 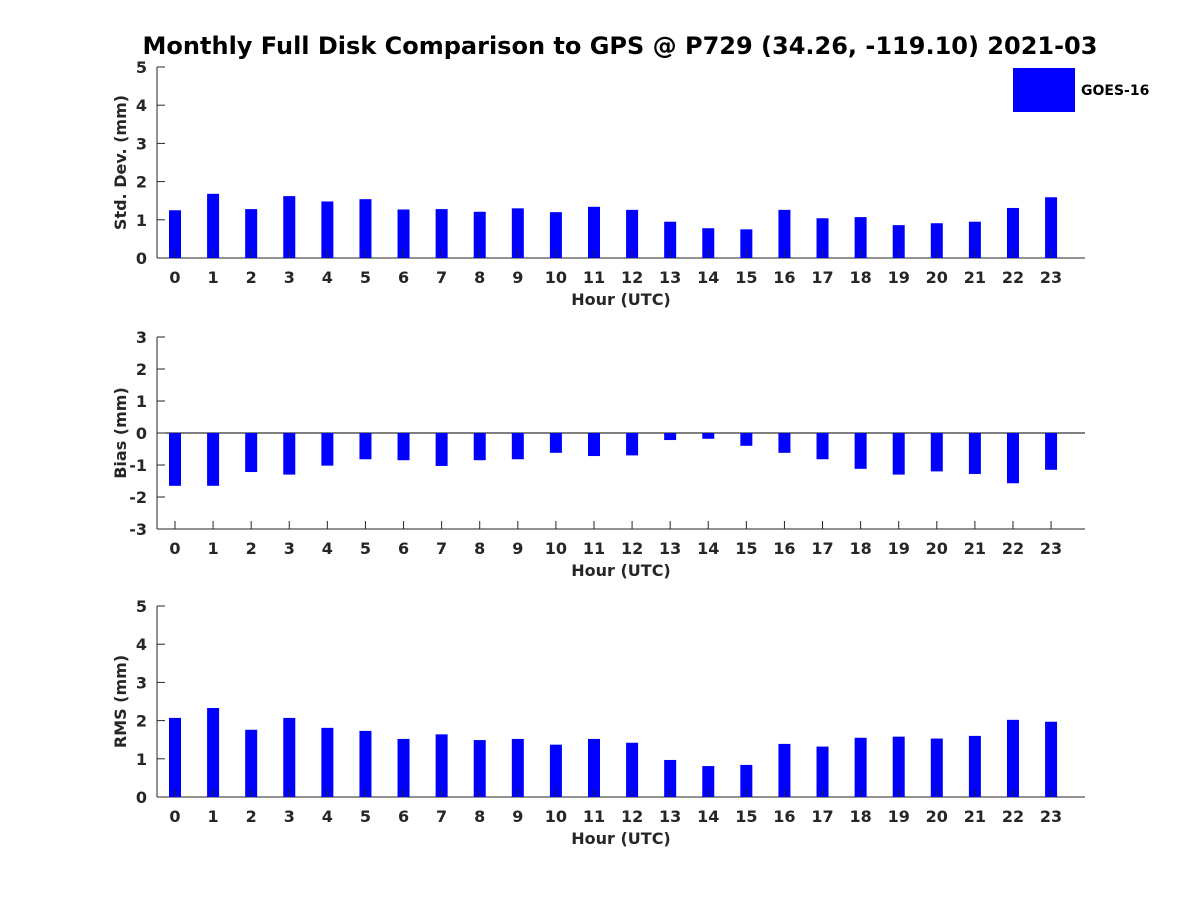 What do you see at coordinates (213, 548) in the screenshot?
I see `x-tick-label: 1` at bounding box center [213, 548].